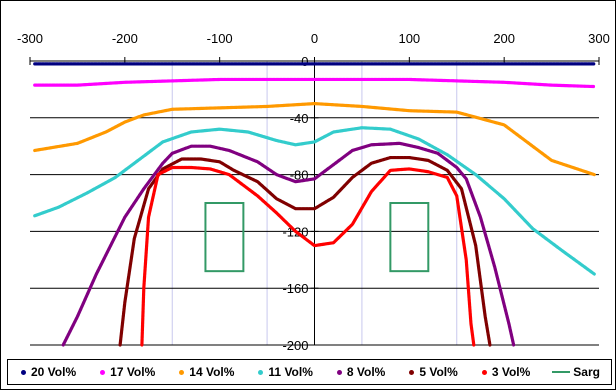 The width and height of the screenshot is (616, 390). What do you see at coordinates (220, 38) in the screenshot?
I see `x-tick-label: -100` at bounding box center [220, 38].